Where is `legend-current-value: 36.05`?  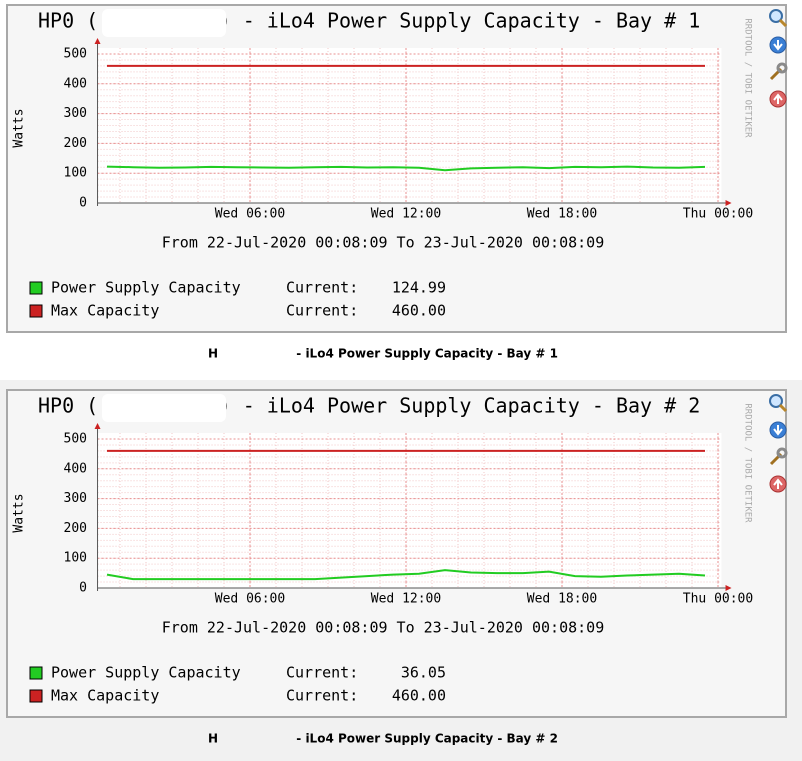 legend-current-value: 36.05 is located at coordinates (423, 673).